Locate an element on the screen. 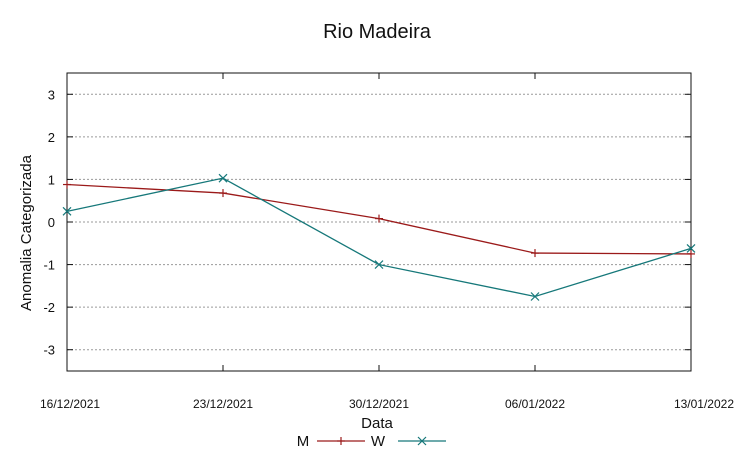  x-tick-label: 13/01/2022 is located at coordinates (704, 404).